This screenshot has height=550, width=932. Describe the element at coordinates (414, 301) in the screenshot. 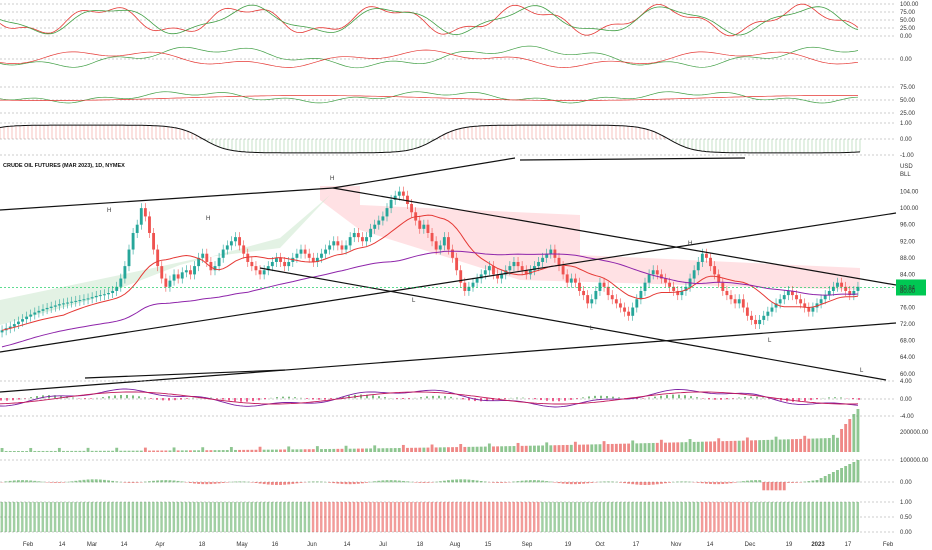

I see `pattern-annotation: L` at that location.